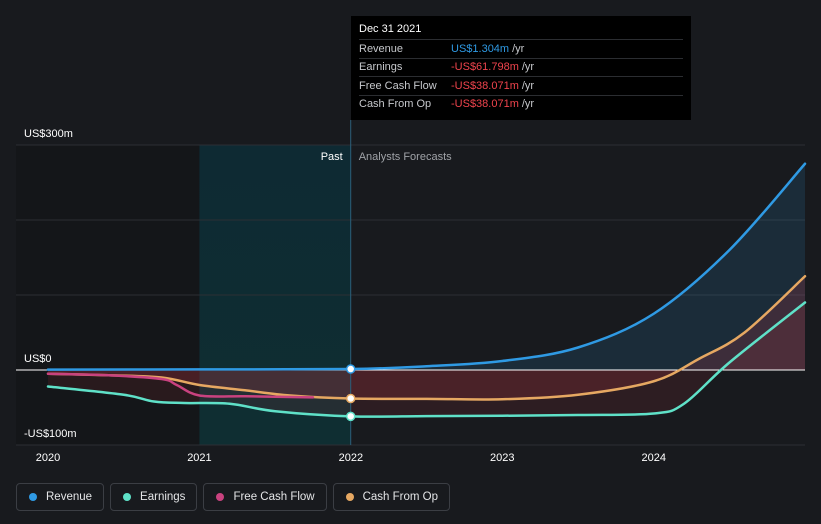  What do you see at coordinates (653, 458) in the screenshot?
I see `x-tick-label: 2024` at bounding box center [653, 458].